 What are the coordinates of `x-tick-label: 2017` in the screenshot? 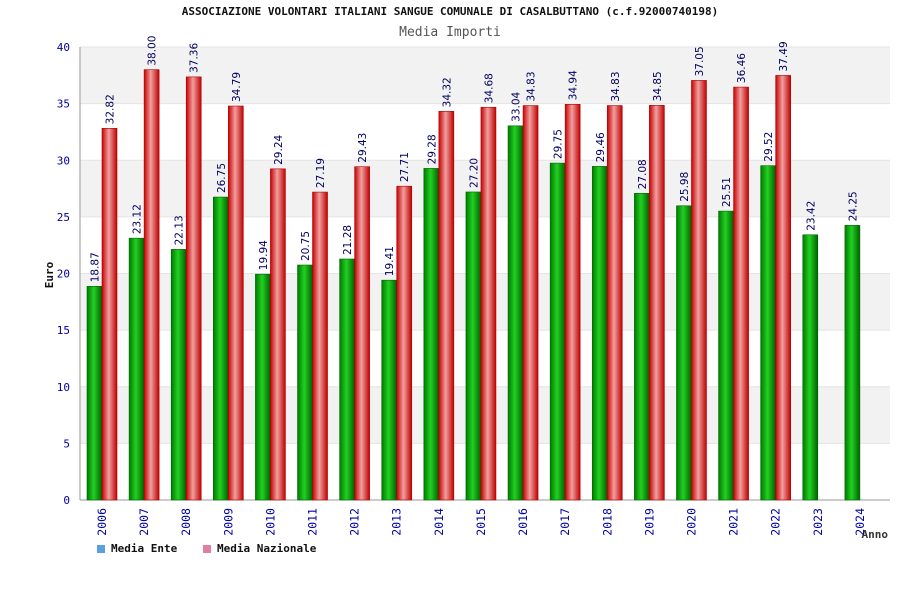 It's located at (565, 522).